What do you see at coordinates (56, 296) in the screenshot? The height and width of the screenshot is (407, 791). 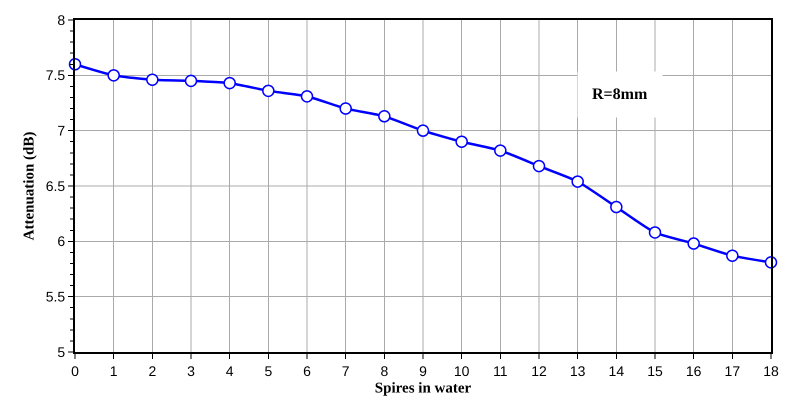 I see `y-tick-label: 5.5` at bounding box center [56, 296].